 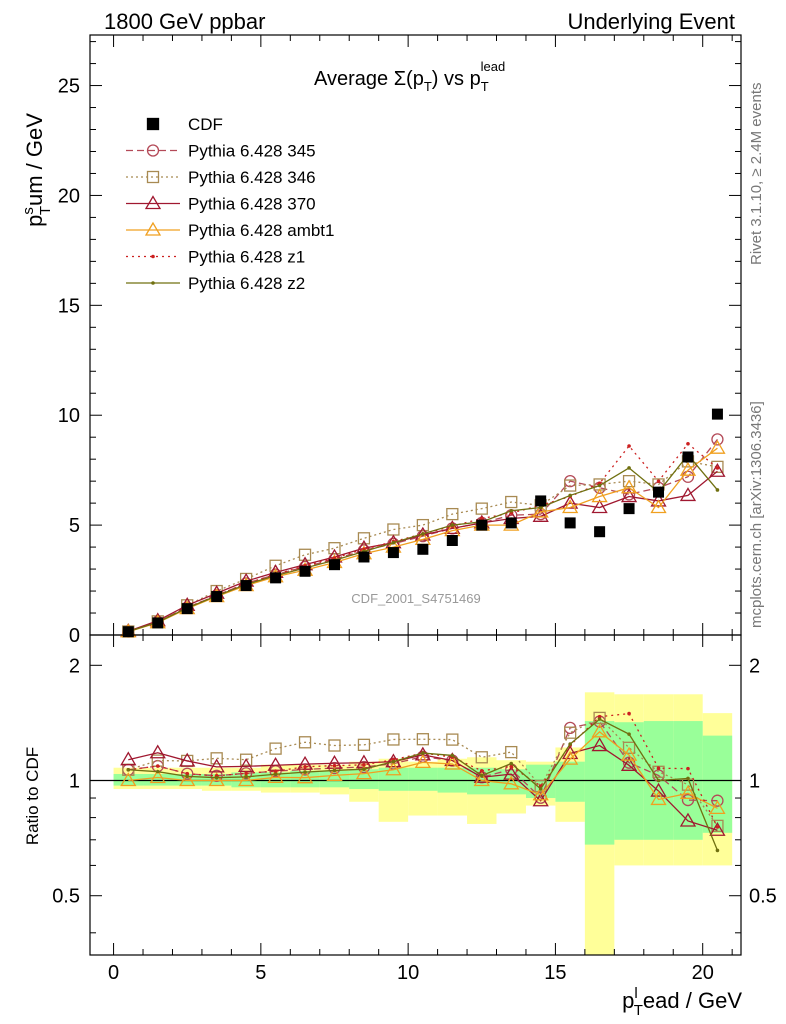 I want to click on svg-text: Average Σ(pT) vs pTlead, so click(x=409, y=76).